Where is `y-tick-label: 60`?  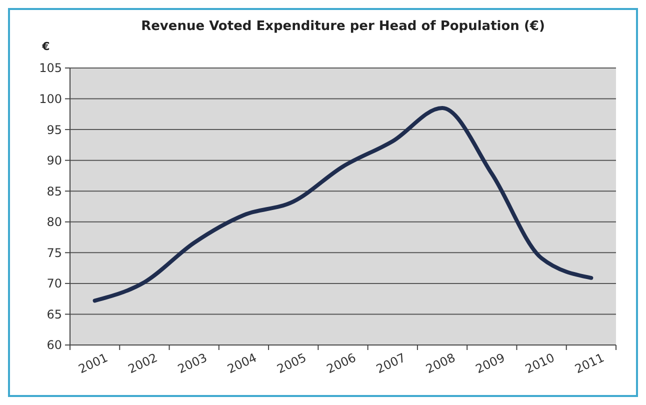
y-tick-label: 60 is located at coordinates (54, 345).